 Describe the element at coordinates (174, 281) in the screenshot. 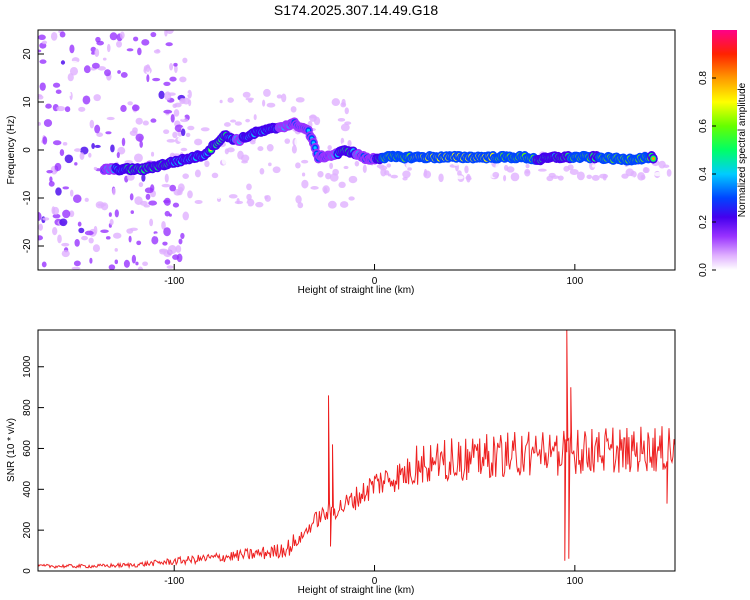

I see `spectrogram-x-tick-label: -100` at that location.